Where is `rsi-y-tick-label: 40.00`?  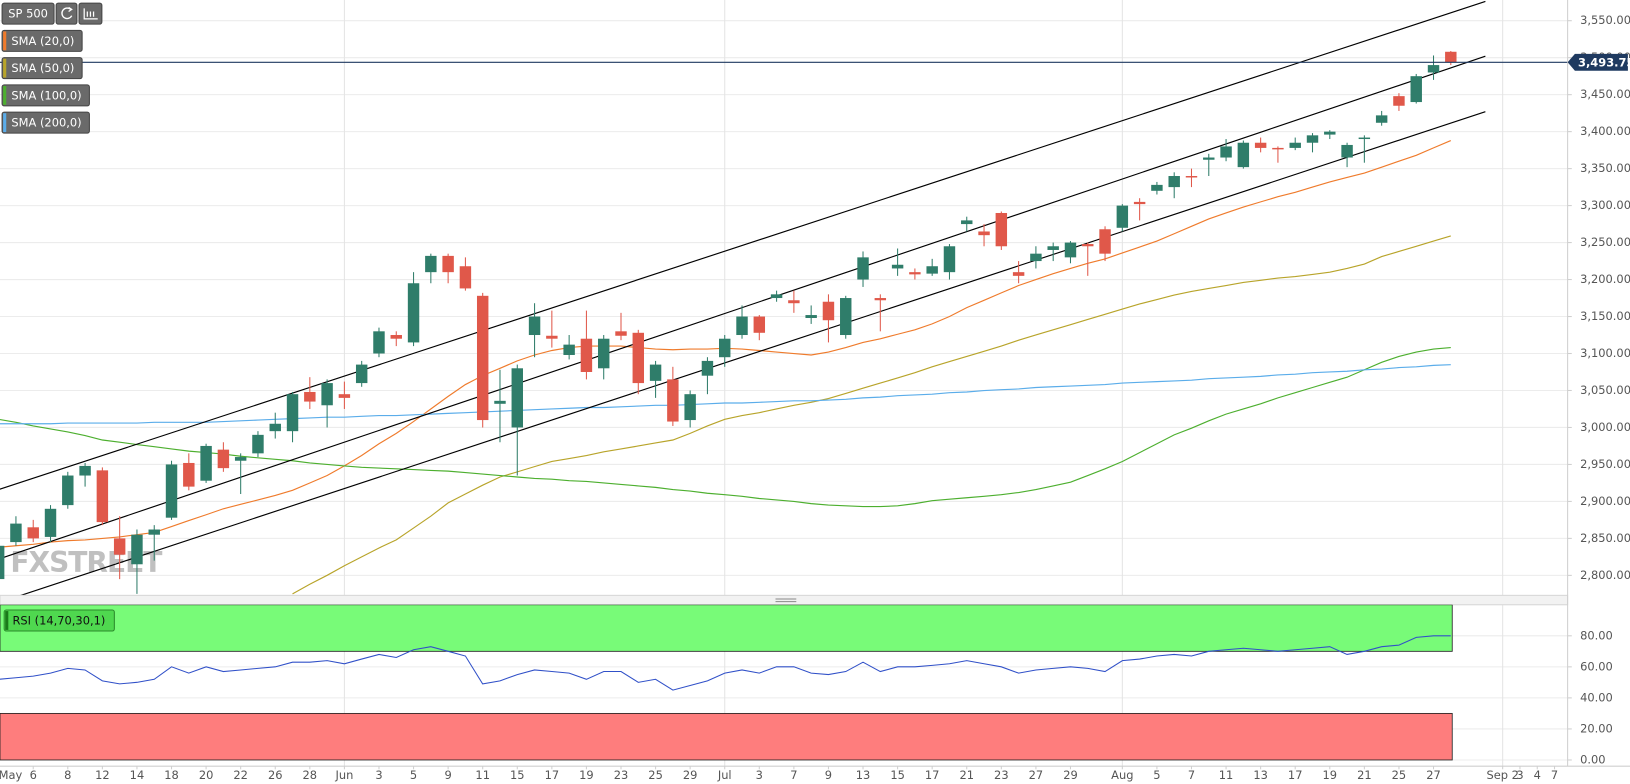
rsi-y-tick-label: 40.00 is located at coordinates (1596, 697).